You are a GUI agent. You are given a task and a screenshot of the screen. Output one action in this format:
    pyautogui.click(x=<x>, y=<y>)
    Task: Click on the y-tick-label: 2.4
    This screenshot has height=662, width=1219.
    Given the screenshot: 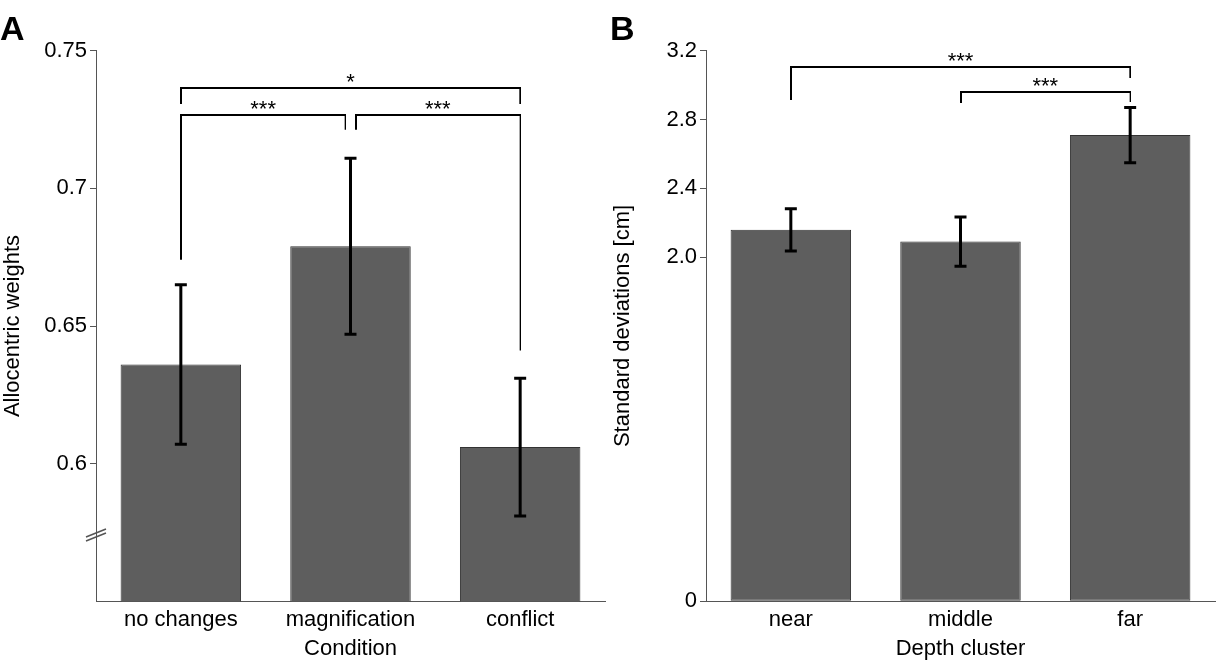 What is the action you would take?
    pyautogui.click(x=681, y=187)
    